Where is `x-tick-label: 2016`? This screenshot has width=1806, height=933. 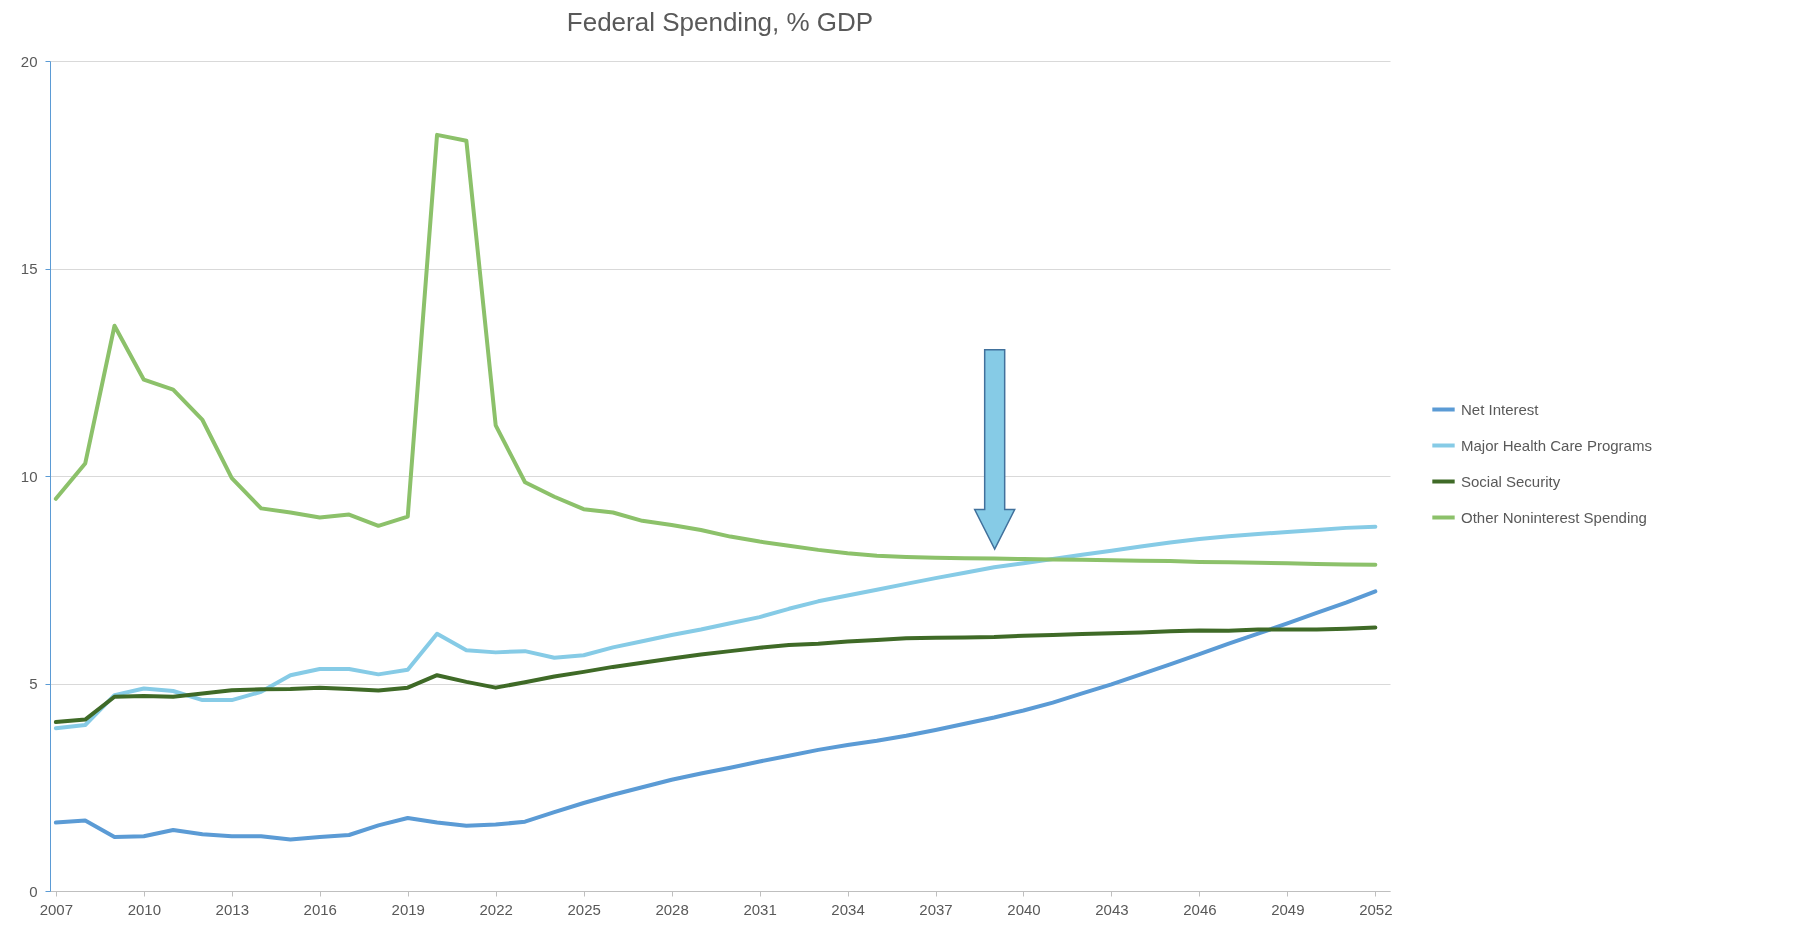
x-tick-label: 2016 is located at coordinates (320, 909).